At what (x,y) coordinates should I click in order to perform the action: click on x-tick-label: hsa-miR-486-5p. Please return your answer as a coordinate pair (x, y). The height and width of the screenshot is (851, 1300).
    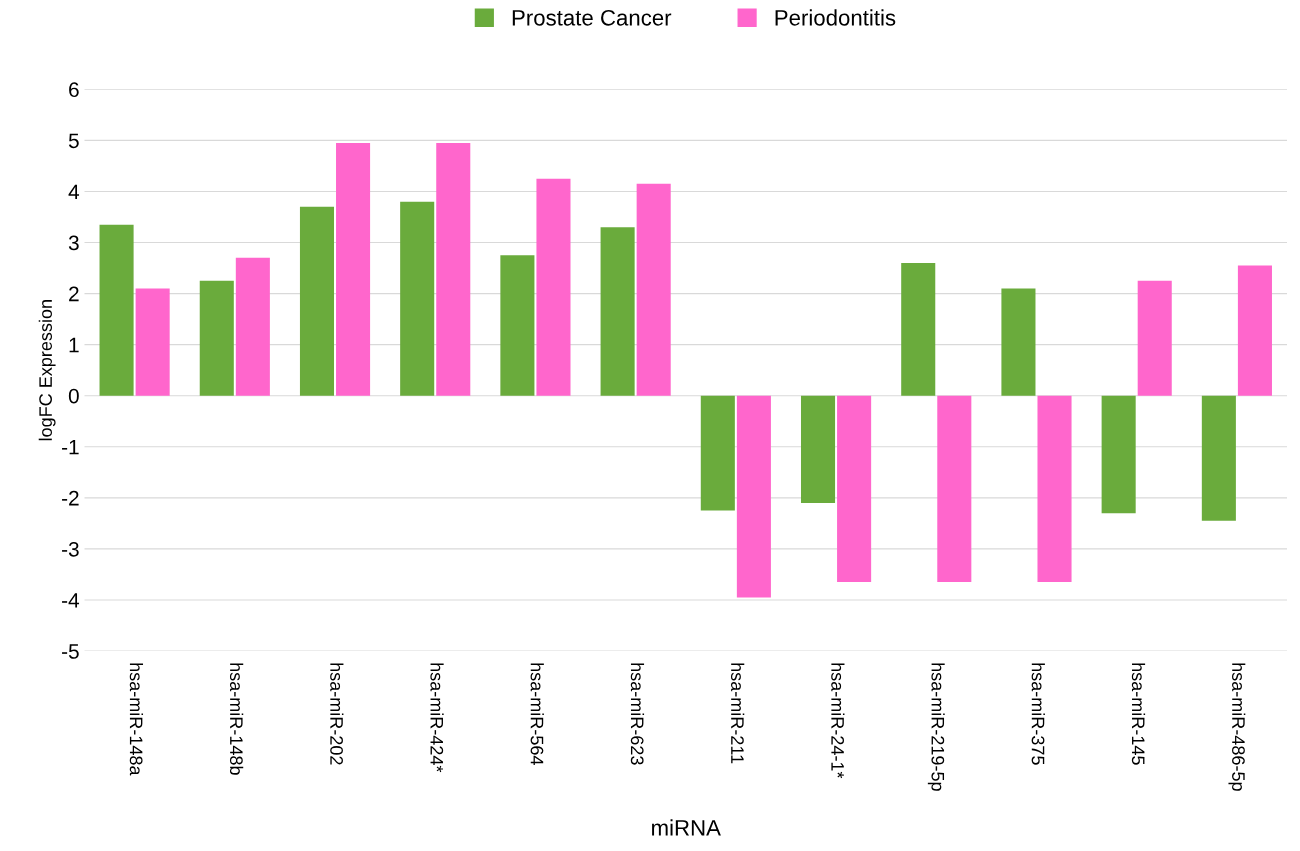
    Looking at the image, I should click on (1237, 727).